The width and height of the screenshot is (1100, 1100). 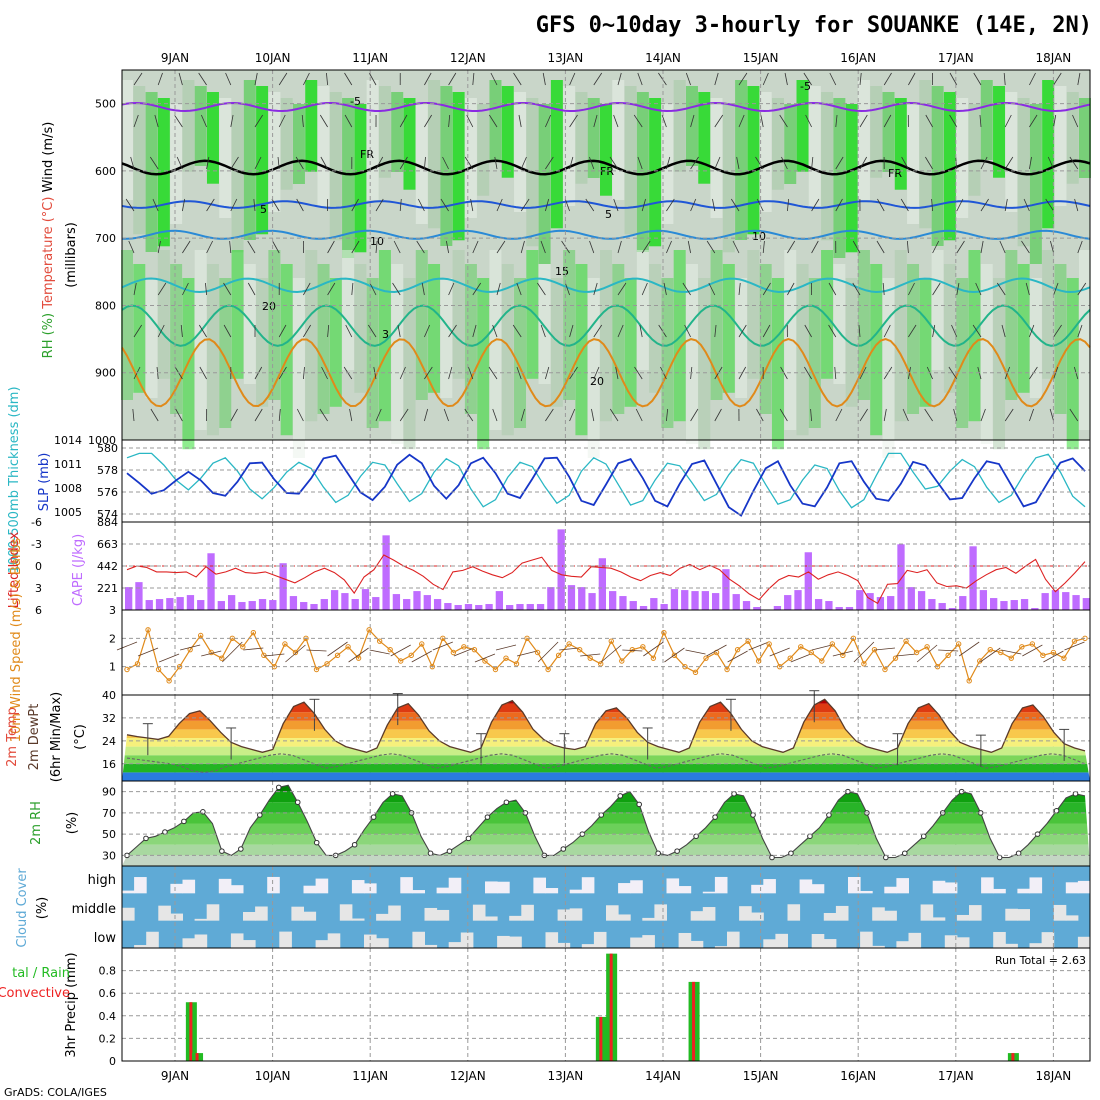 I want to click on precip-convective-bar, so click(x=197, y=1057).